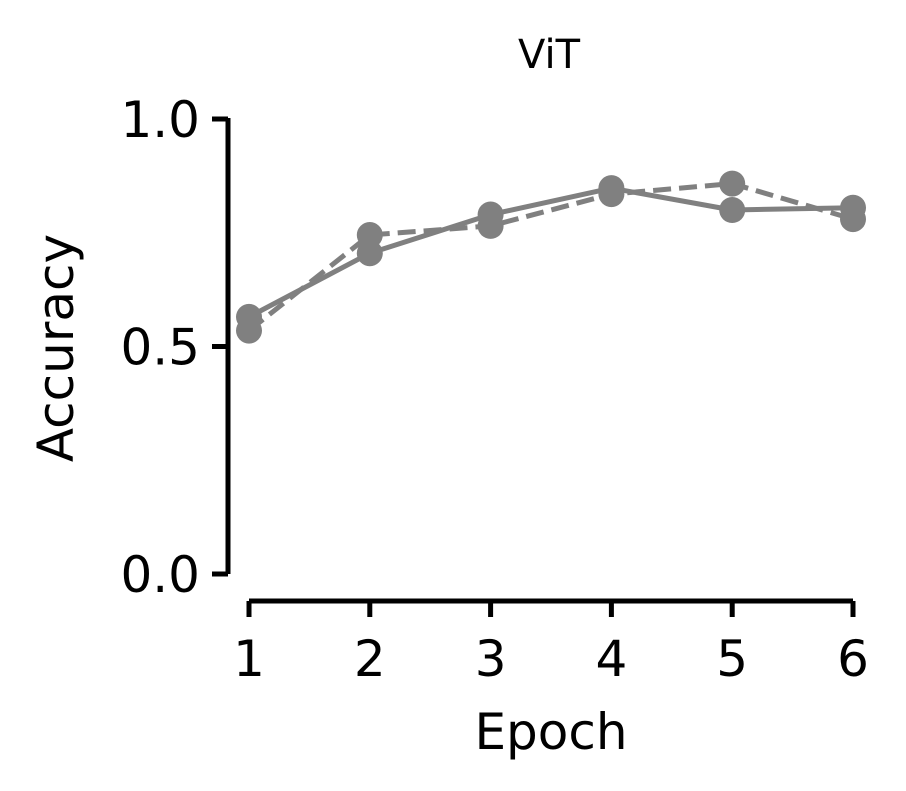 Image resolution: width=906 pixels, height=791 pixels. Describe the element at coordinates (160, 348) in the screenshot. I see `y-tick-label: 0.5` at that location.